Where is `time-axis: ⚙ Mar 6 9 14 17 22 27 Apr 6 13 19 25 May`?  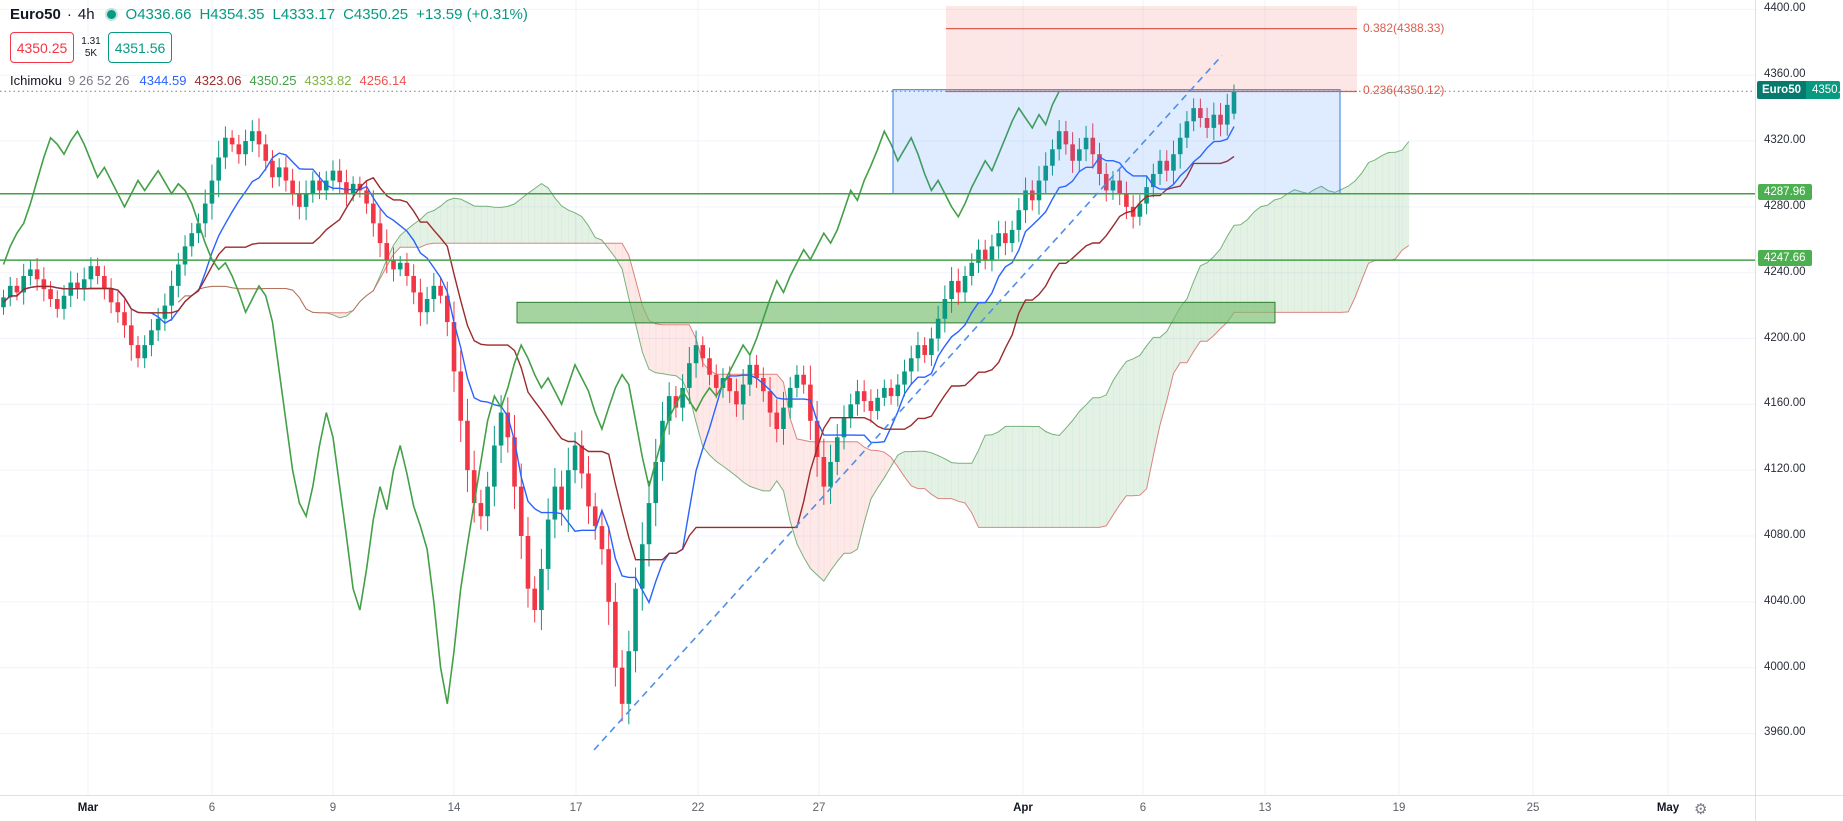 time-axis: ⚙ Mar 6 9 14 17 22 27 Apr 6 13 19 25 May is located at coordinates (877, 808).